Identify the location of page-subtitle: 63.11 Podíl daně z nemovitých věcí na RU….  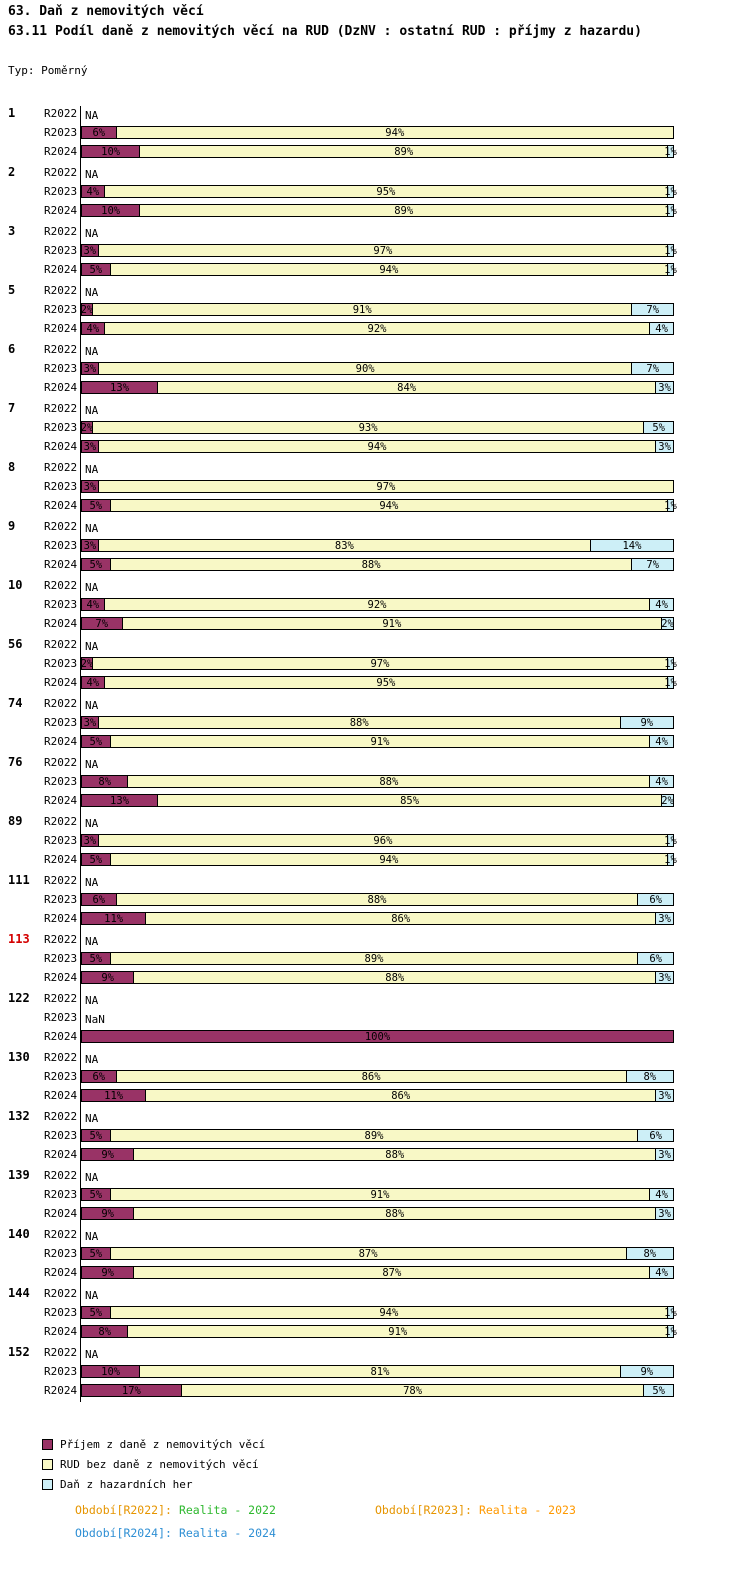
(325, 31).